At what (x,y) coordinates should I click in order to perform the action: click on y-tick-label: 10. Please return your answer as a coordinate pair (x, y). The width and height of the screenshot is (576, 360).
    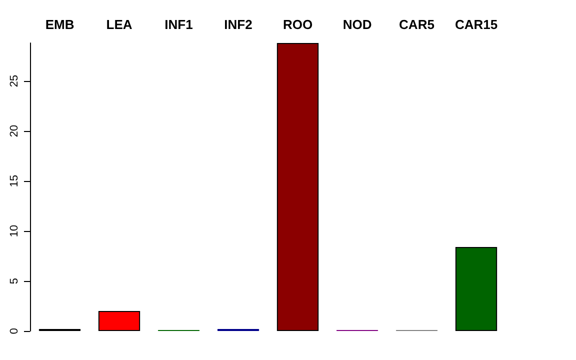
    Looking at the image, I should click on (14, 231).